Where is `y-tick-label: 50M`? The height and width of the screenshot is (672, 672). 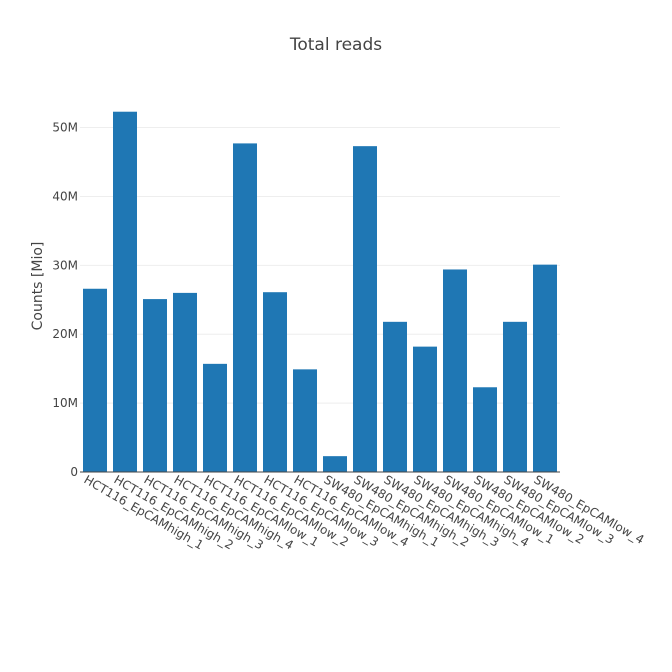 y-tick-label: 50M is located at coordinates (65, 128).